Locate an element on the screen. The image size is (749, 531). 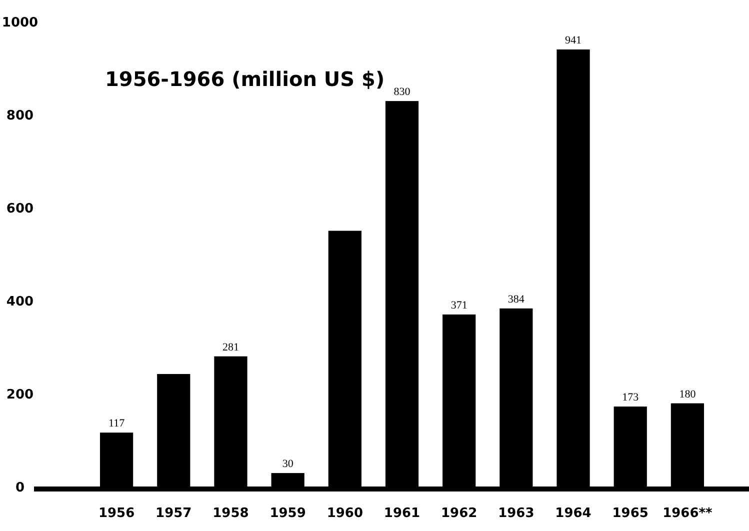
data-label: 173 is located at coordinates (631, 398).